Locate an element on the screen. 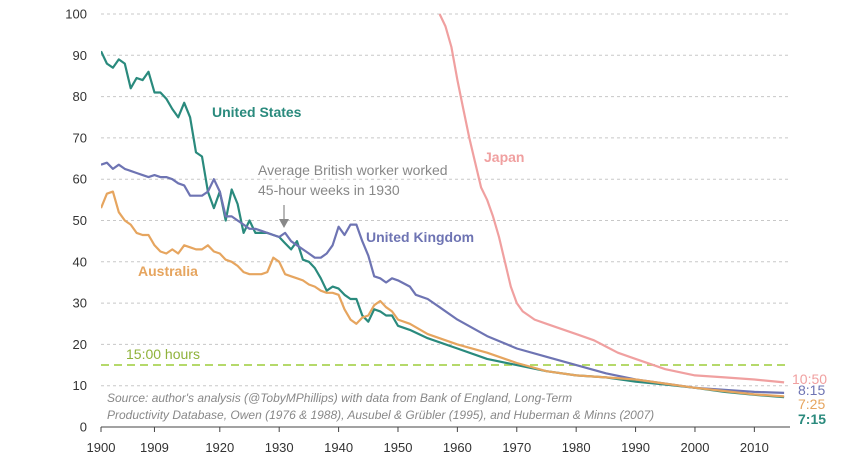 The width and height of the screenshot is (867, 475). series-label-united-kingdom: United Kingdom is located at coordinates (420, 237).